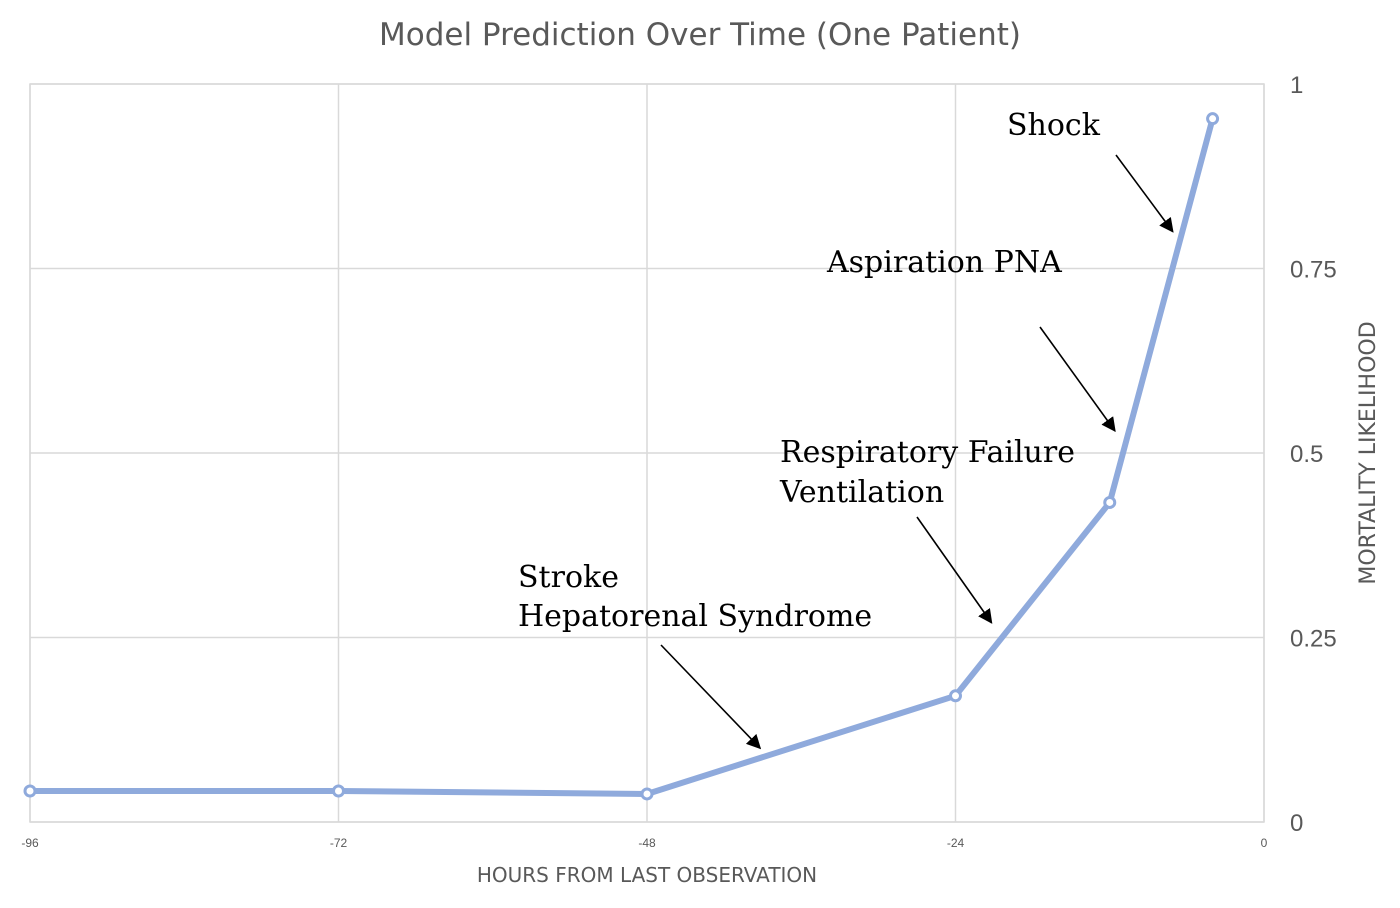  What do you see at coordinates (971, 339) in the screenshot?
I see `annotation-aspiration: Aspiration PNA` at bounding box center [971, 339].